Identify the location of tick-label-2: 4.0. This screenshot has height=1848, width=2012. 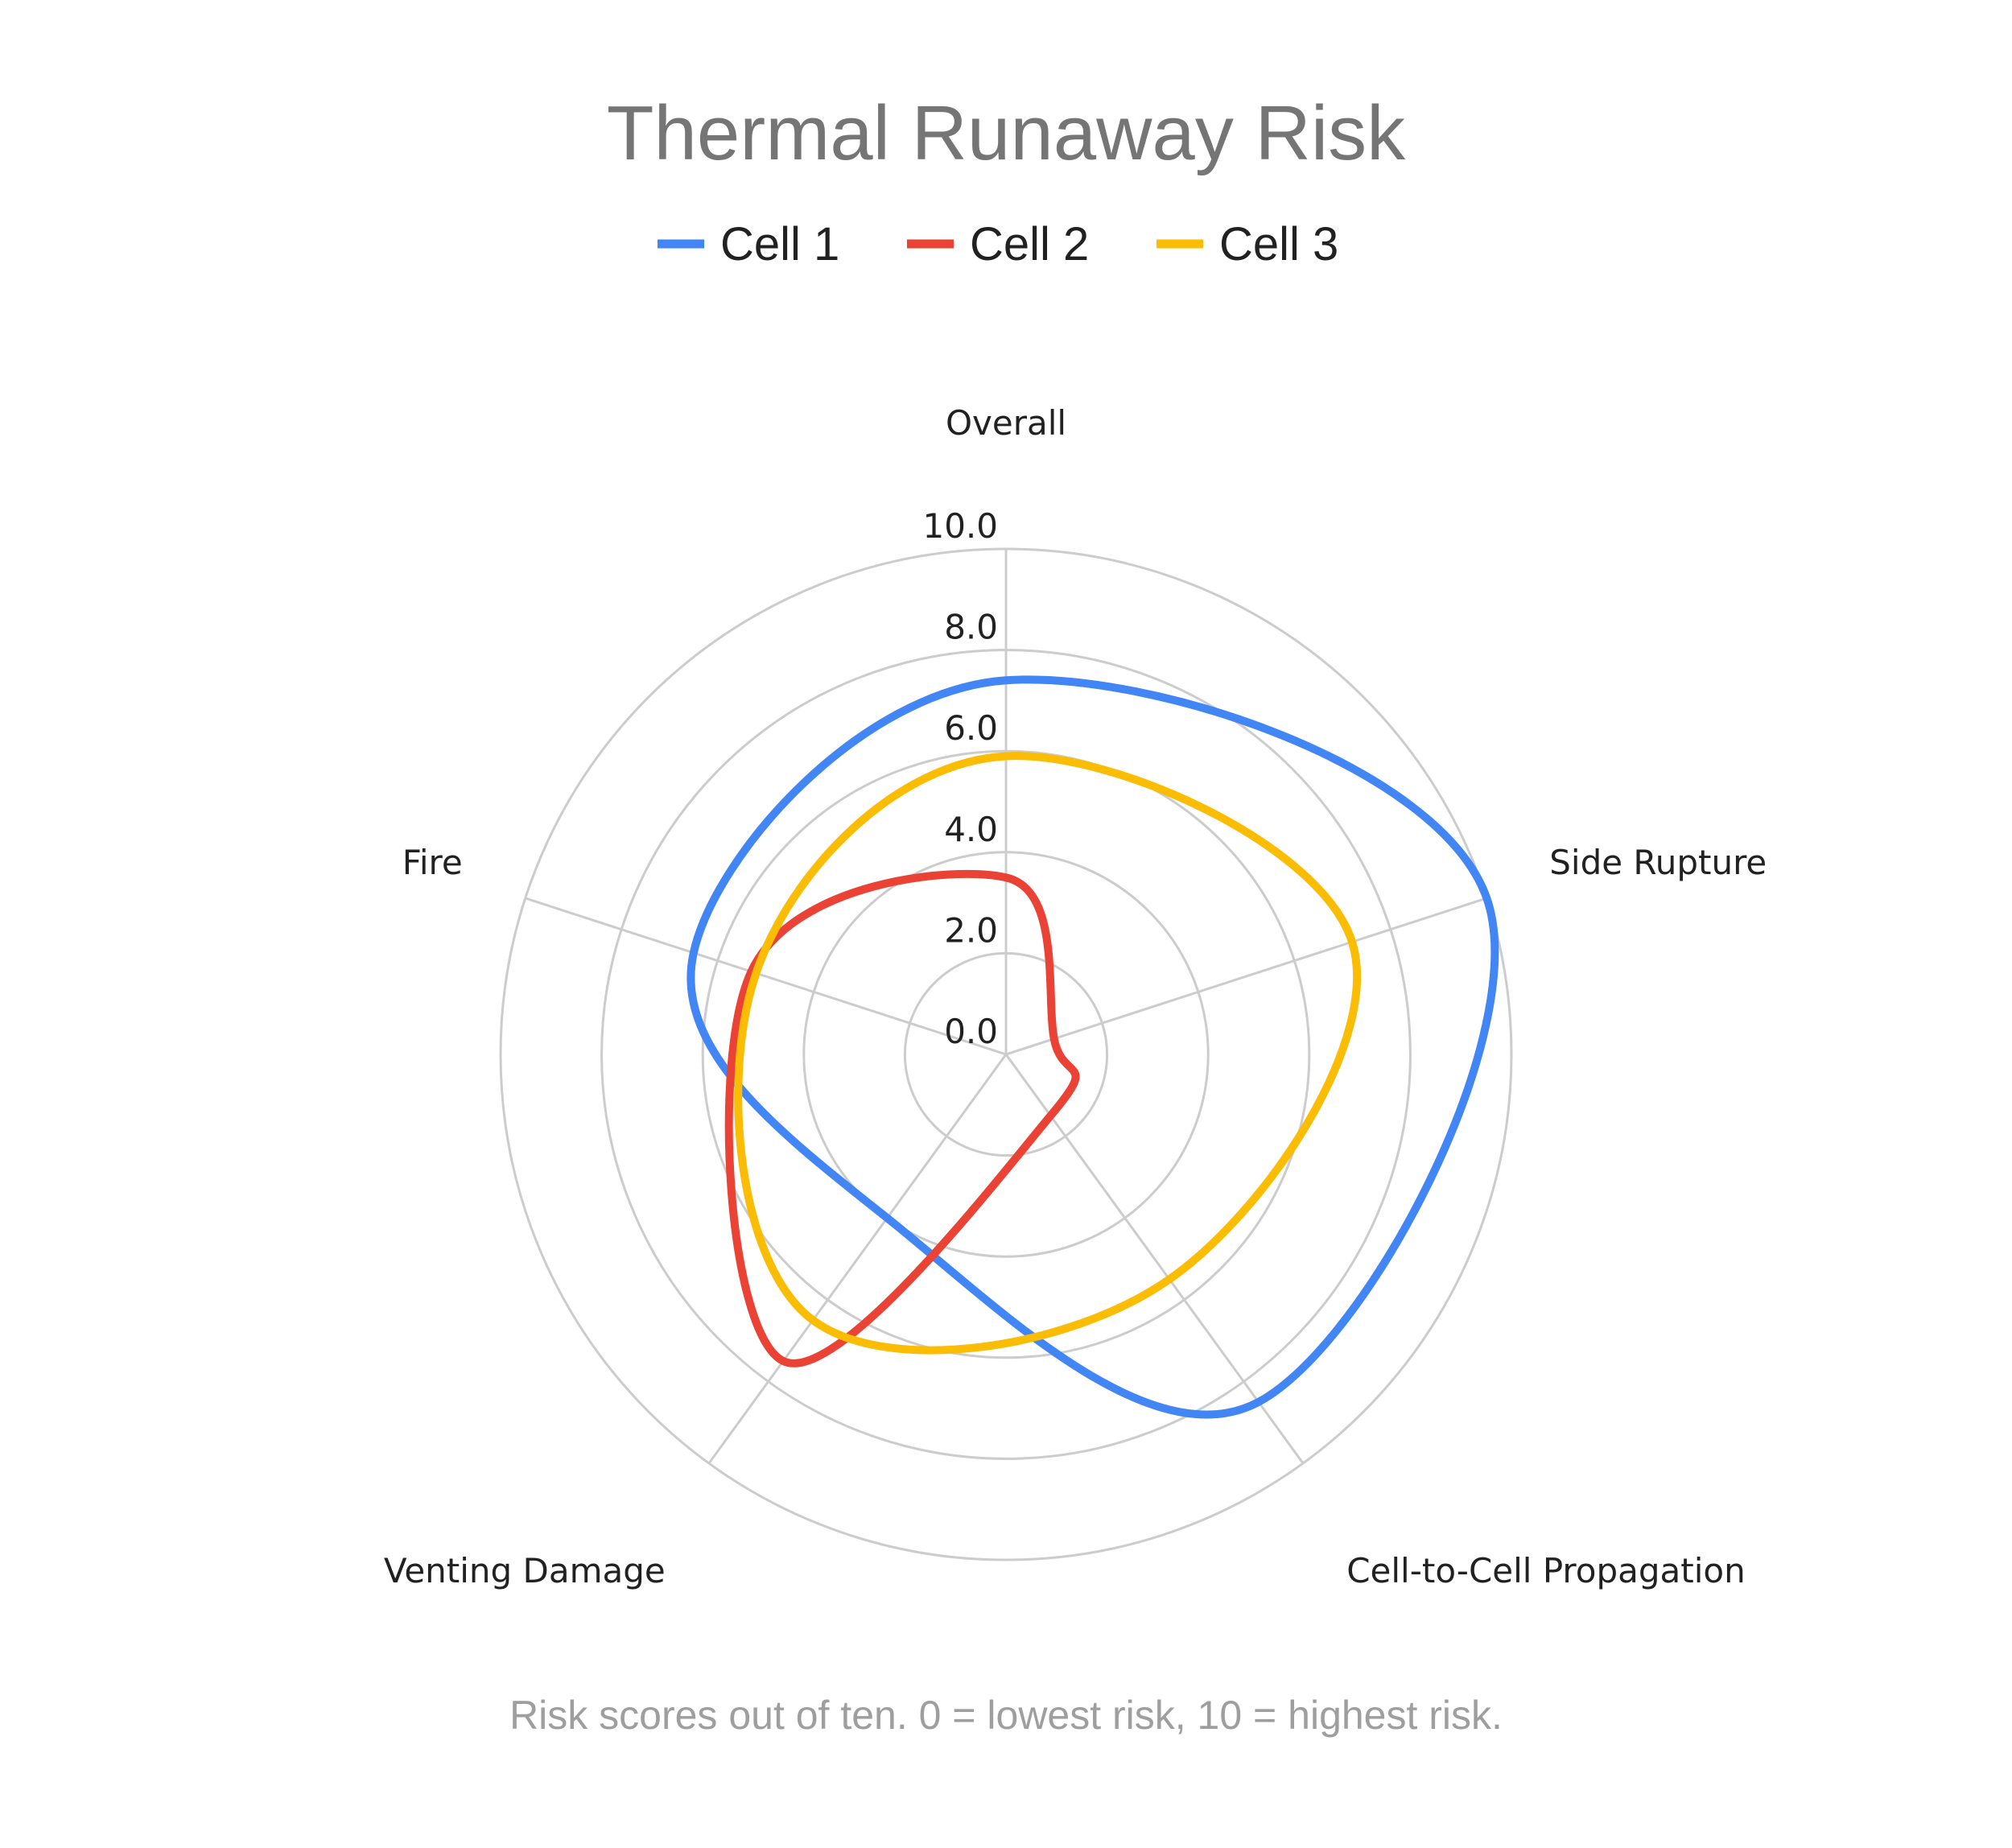
(971, 829).